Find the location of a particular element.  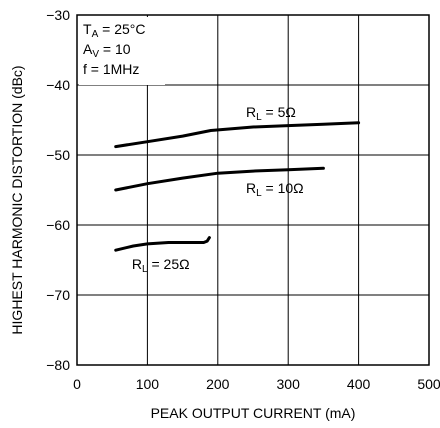

series-label-2: RL = 25Ω is located at coordinates (161, 265).